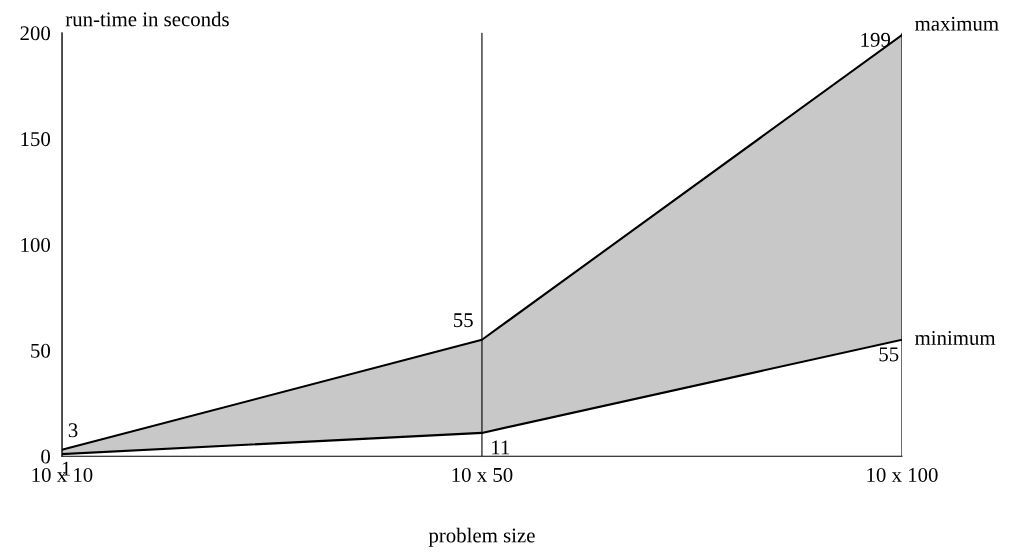 Image resolution: width=1032 pixels, height=557 pixels. I want to click on y-tick-label: 200, so click(35, 33).